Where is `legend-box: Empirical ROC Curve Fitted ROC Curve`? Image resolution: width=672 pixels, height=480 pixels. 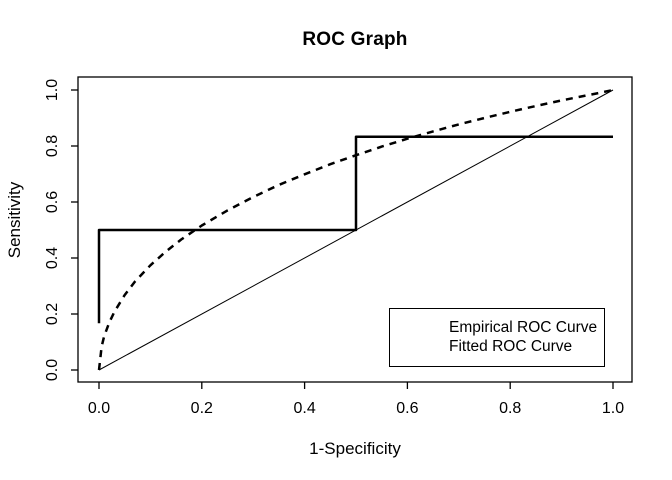 legend-box: Empirical ROC Curve Fitted ROC Curve is located at coordinates (497, 337).